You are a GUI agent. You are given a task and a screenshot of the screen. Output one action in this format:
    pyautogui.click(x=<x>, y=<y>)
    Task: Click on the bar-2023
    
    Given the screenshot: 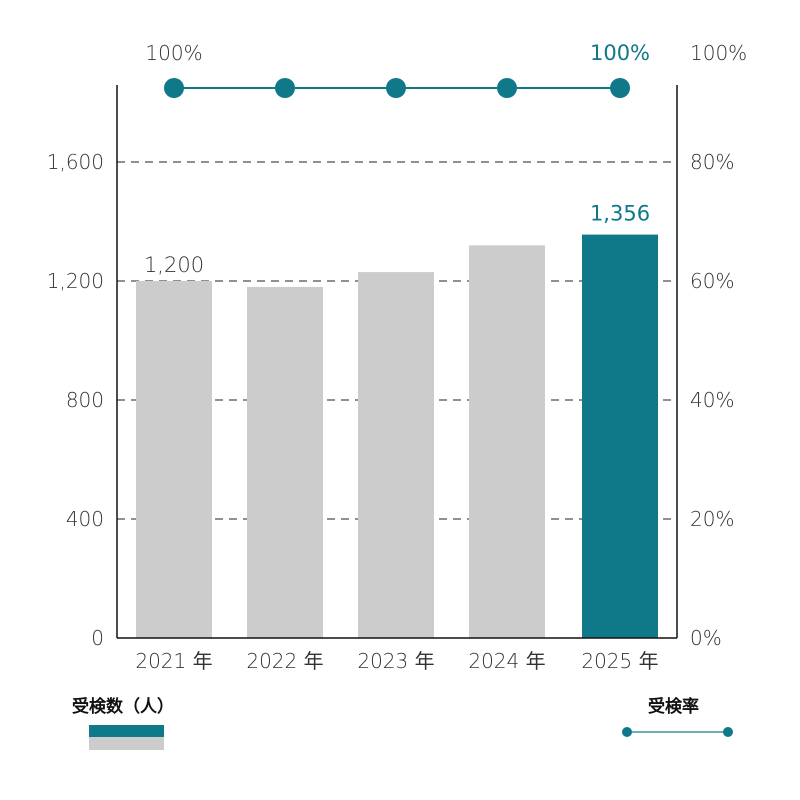 What is the action you would take?
    pyautogui.click(x=396, y=455)
    